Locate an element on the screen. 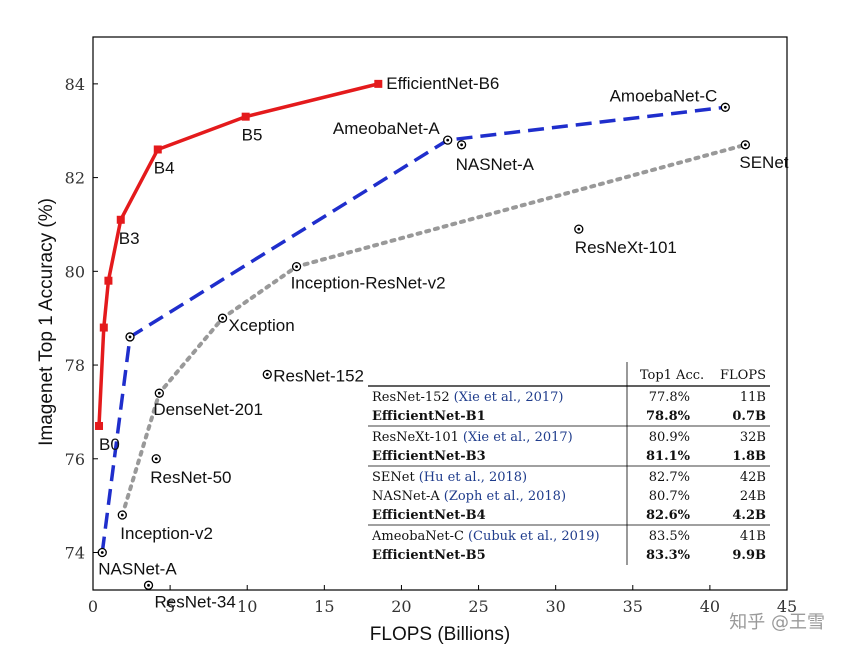  point-label: ResNeXt-101 is located at coordinates (626, 247).